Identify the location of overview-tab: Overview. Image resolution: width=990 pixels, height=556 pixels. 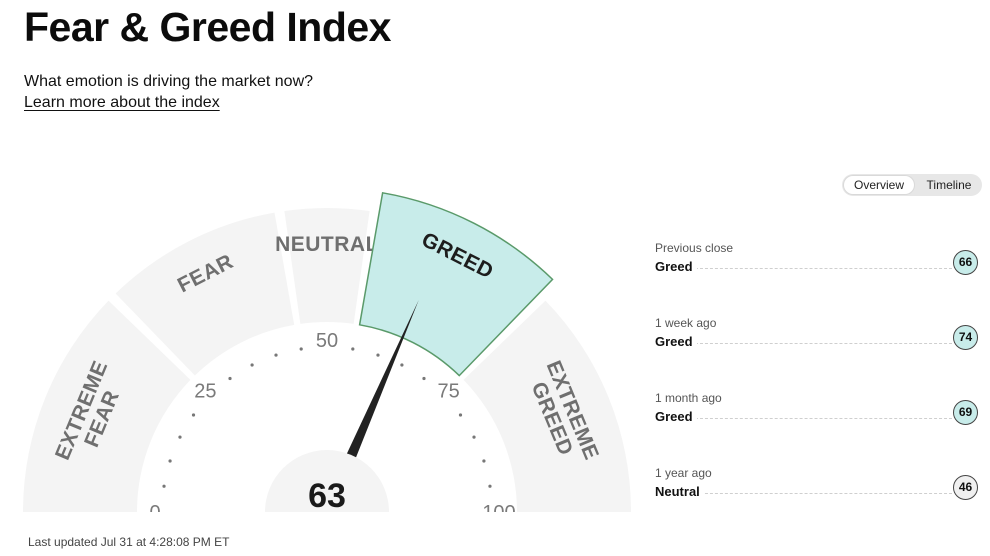
(879, 185).